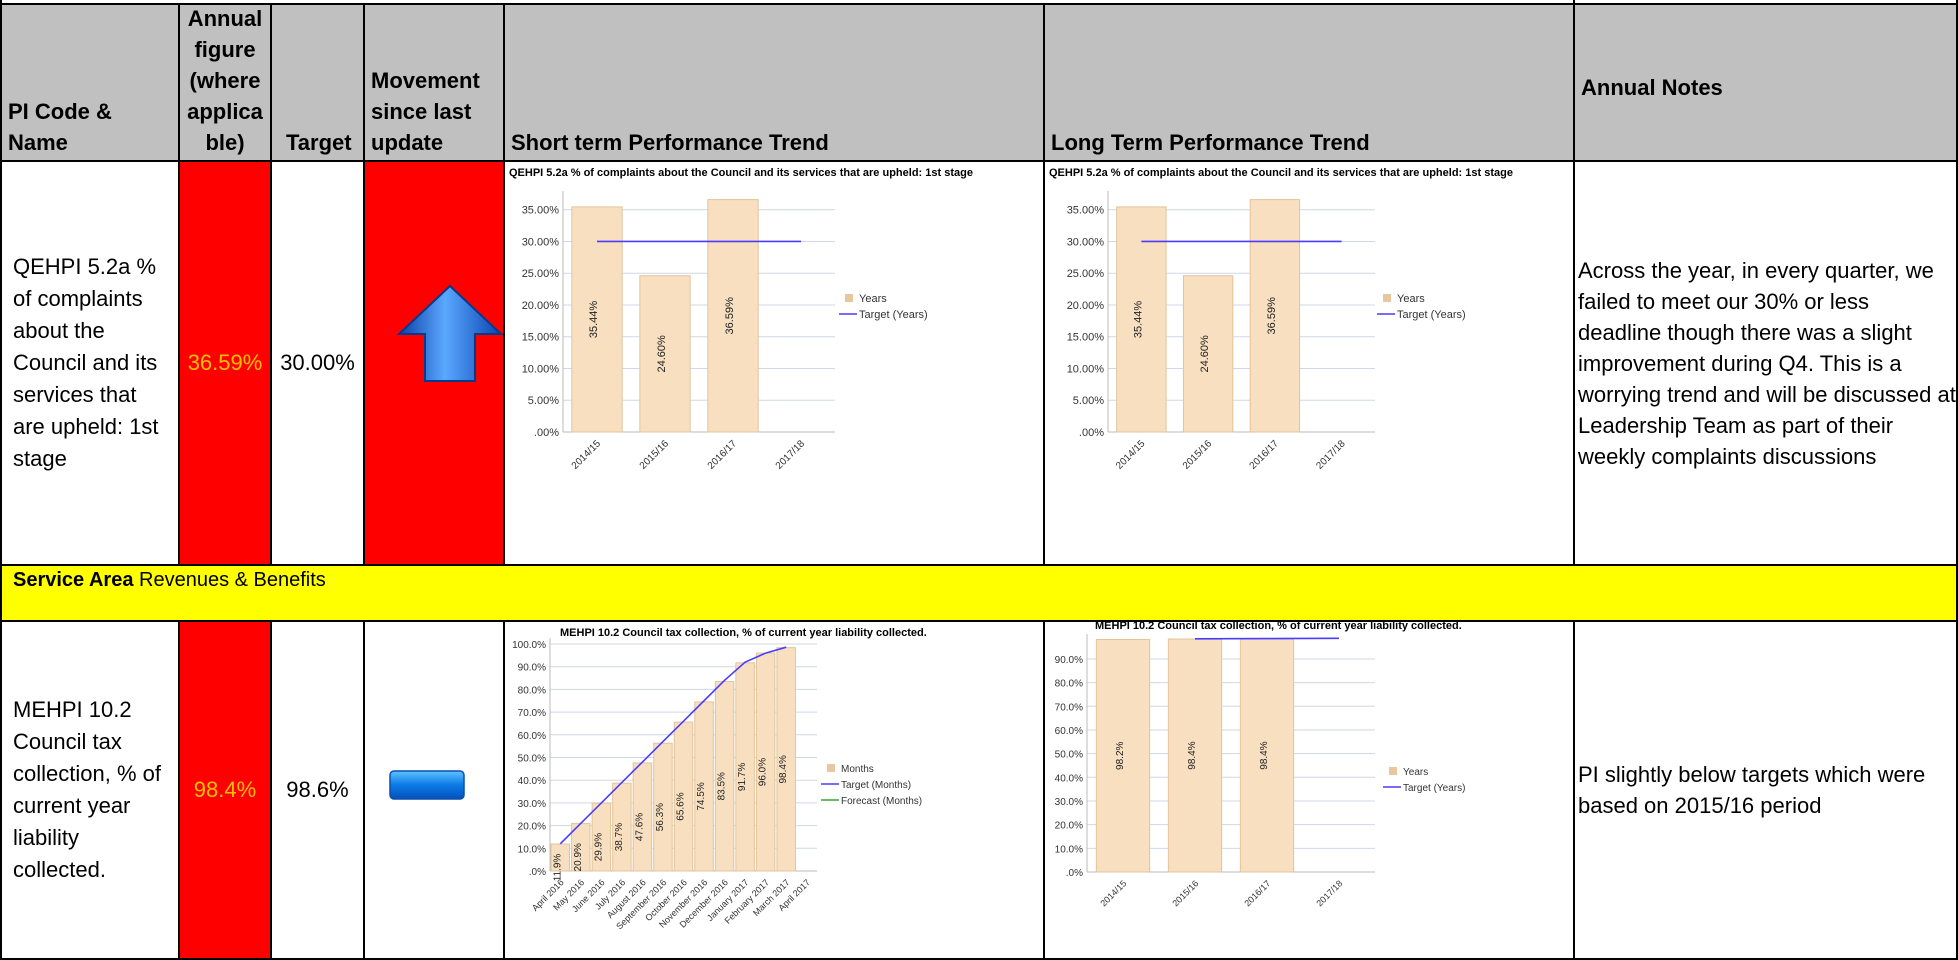 The width and height of the screenshot is (1958, 960). I want to click on row1-target-value: 30.00%, so click(317, 363).